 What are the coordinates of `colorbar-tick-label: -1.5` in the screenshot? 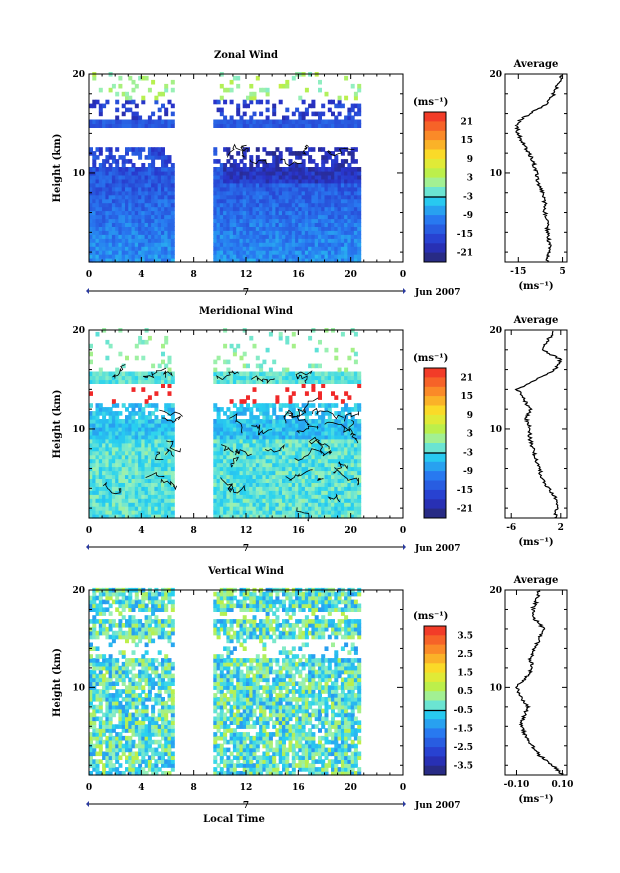 It's located at (463, 729).